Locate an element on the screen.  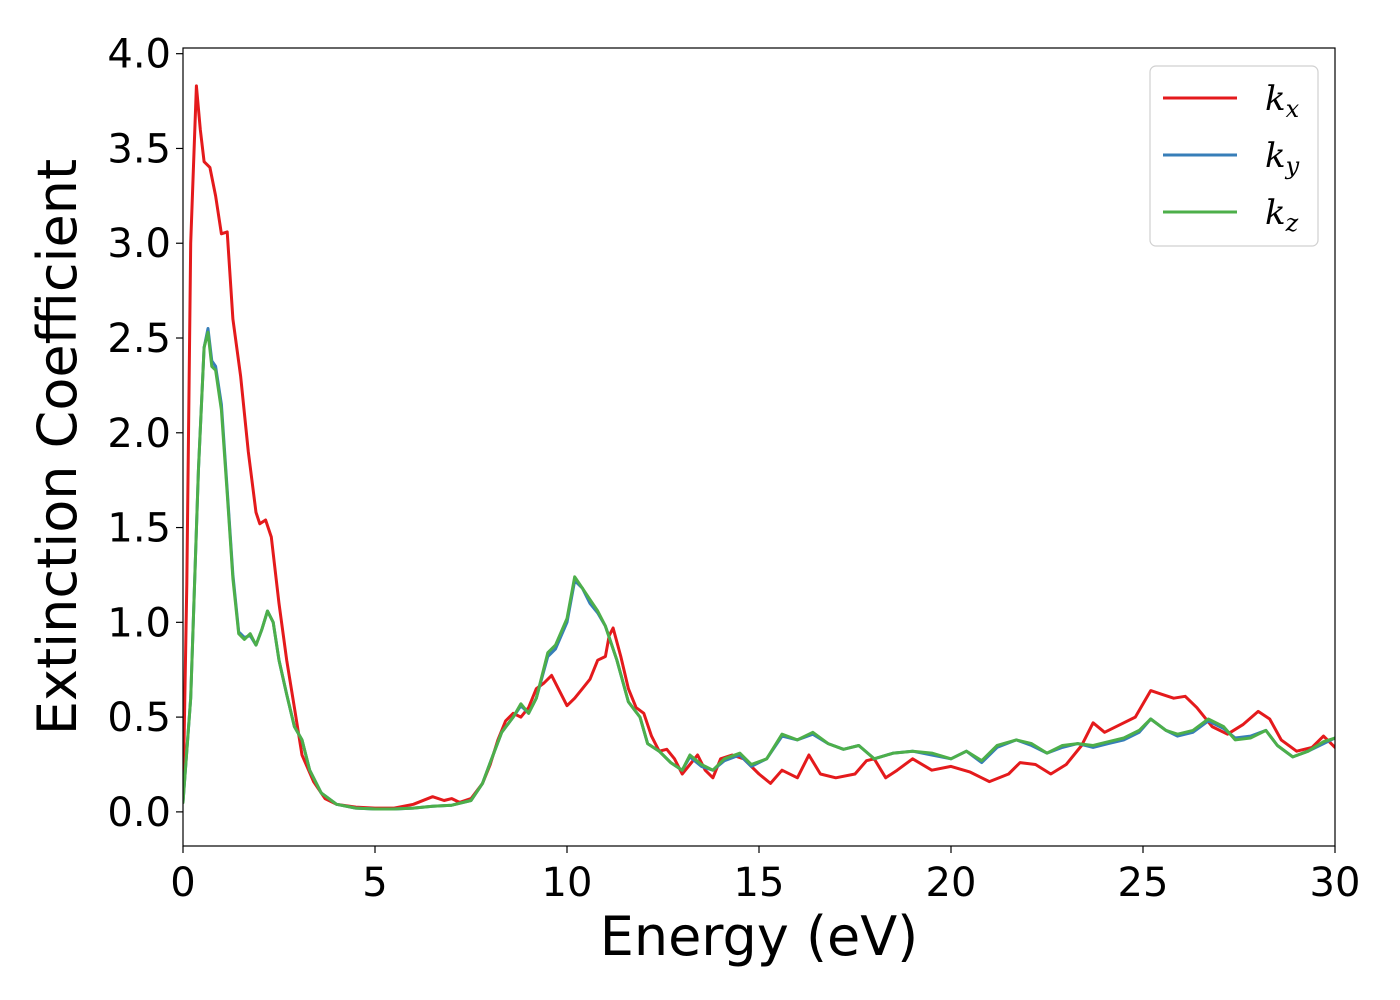
y-tick-label: 1.5 is located at coordinates (139, 529).